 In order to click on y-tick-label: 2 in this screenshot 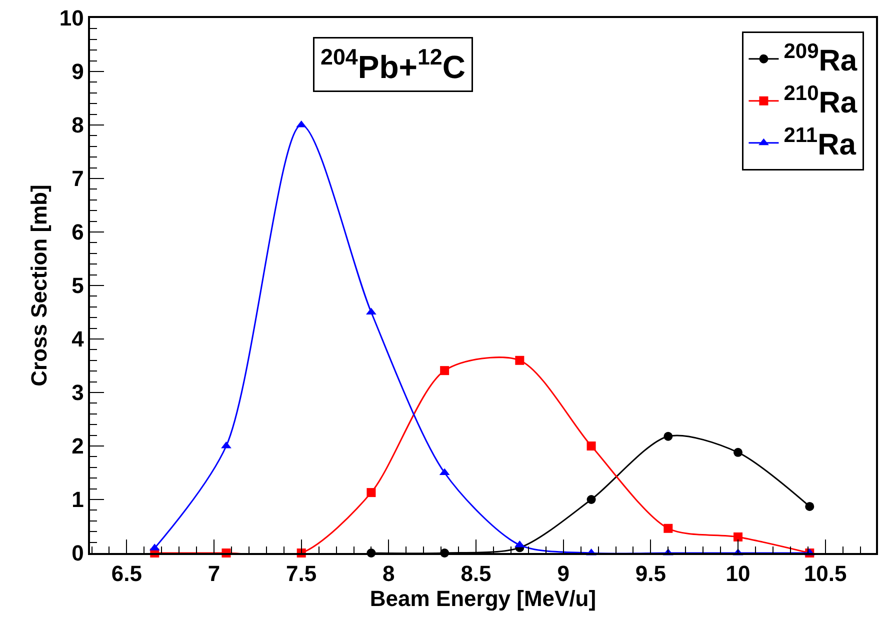, I will do `click(78, 446)`.